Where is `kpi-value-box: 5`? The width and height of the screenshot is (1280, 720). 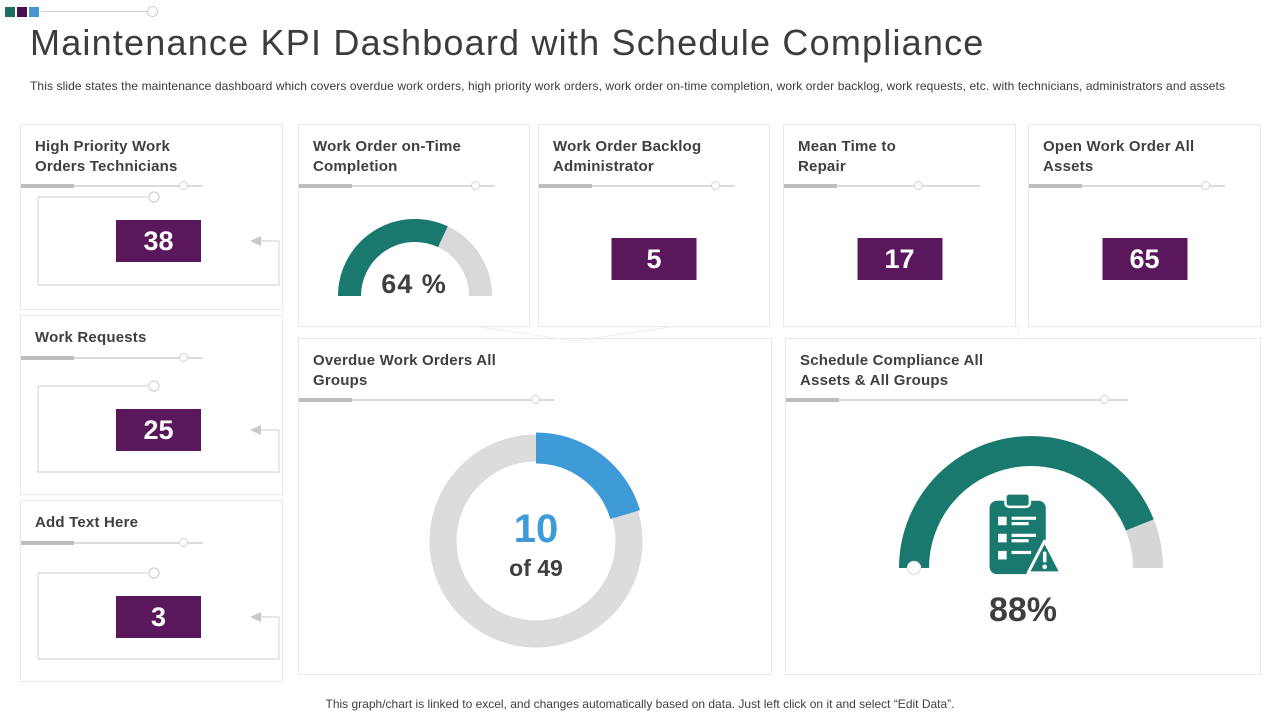
kpi-value-box: 5 is located at coordinates (654, 259).